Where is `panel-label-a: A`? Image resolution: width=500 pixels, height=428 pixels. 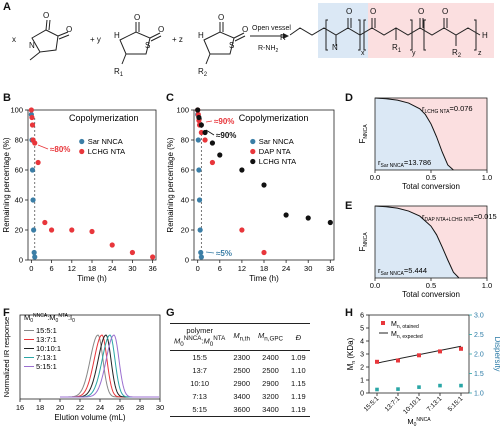 panel-label-a: A is located at coordinates (7, 7).